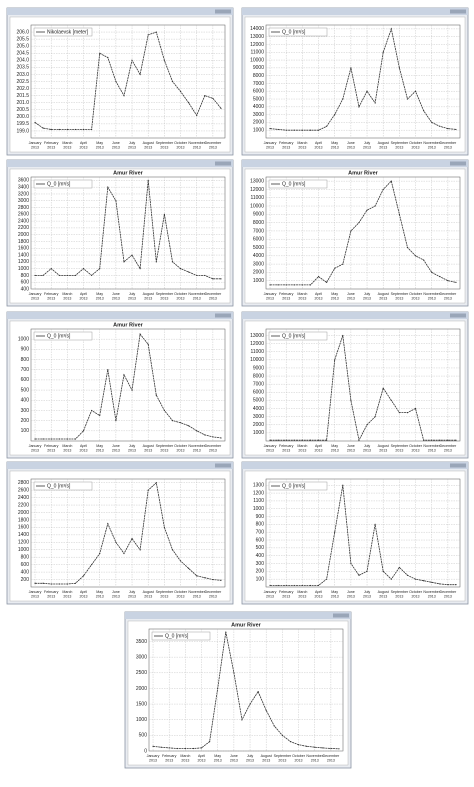 The width and height of the screenshot is (474, 787). What do you see at coordinates (23, 215) in the screenshot?
I see `y-tick-label: 2600` at bounding box center [23, 215].